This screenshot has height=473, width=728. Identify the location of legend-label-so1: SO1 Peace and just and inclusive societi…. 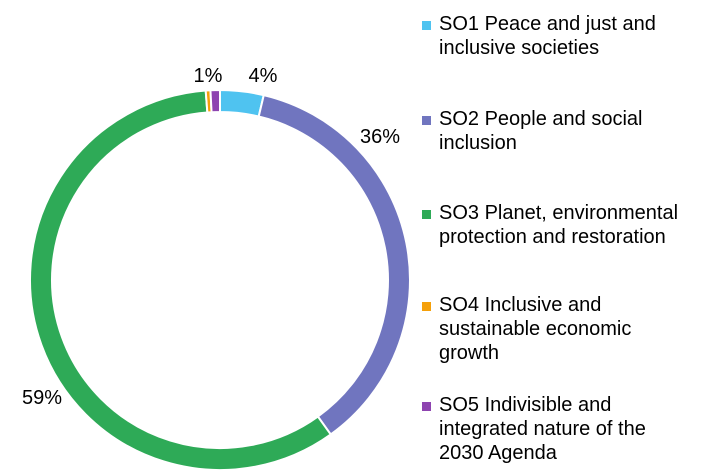
(547, 36).